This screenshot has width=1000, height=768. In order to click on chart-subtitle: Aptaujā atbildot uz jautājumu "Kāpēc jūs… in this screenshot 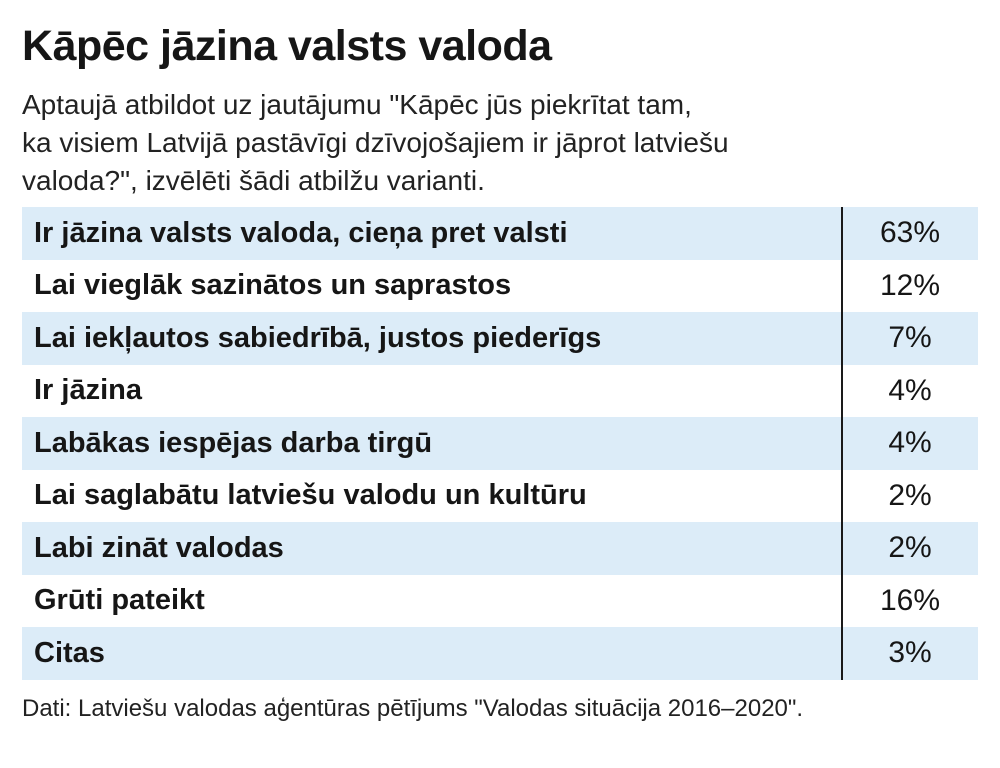, I will do `click(502, 143)`.